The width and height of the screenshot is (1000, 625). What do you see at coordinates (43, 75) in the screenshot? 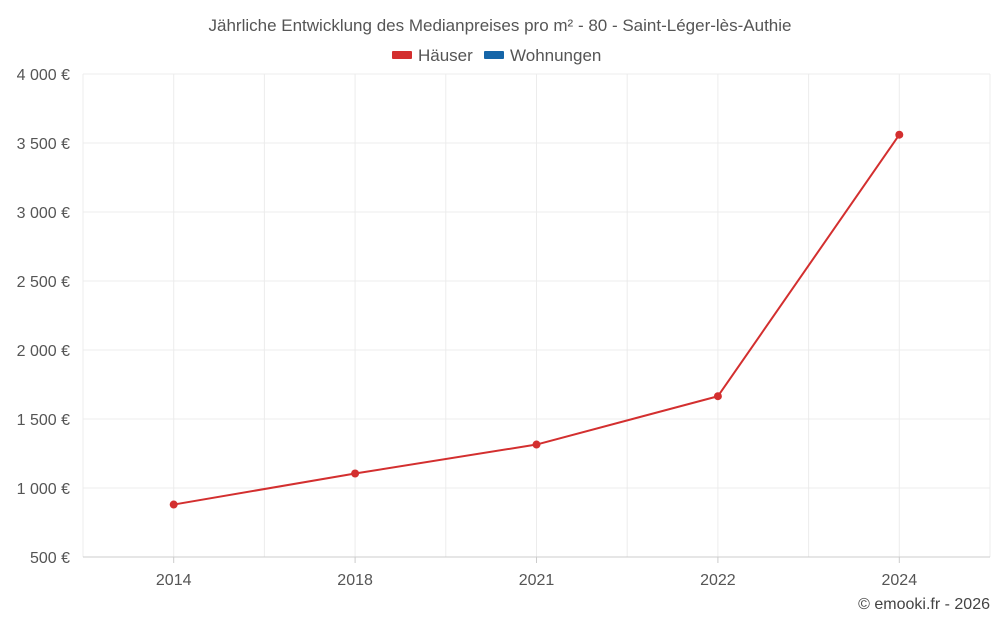
I see `y-tick-label: 4 000 €` at bounding box center [43, 75].